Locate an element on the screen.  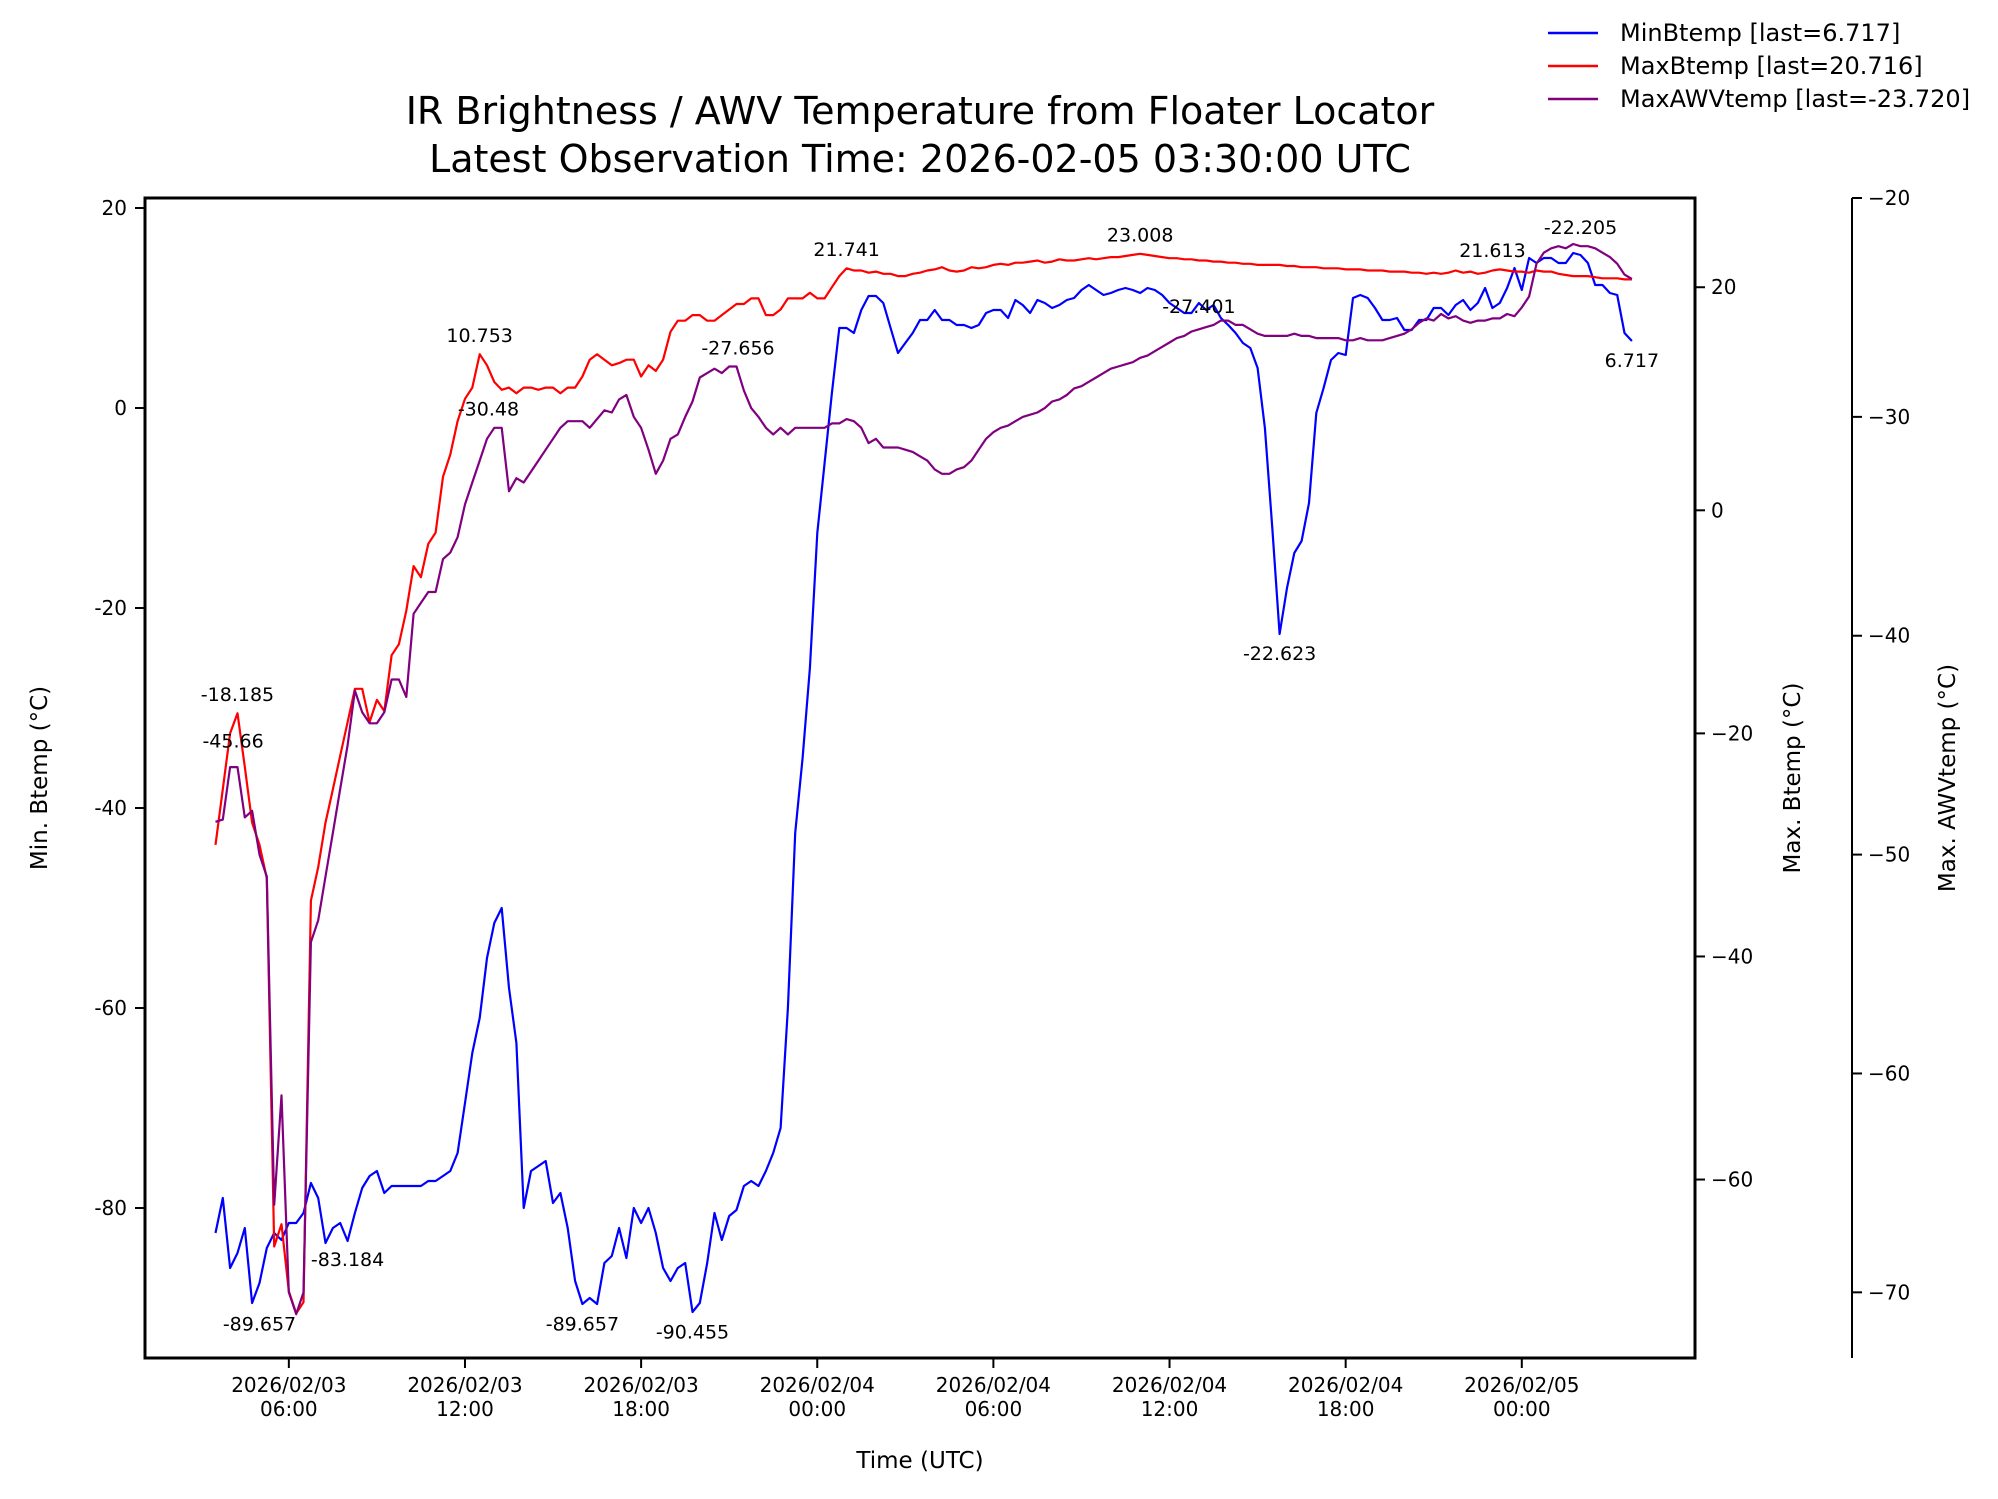
right-y-tick-label: 0 is located at coordinates (1717, 510).